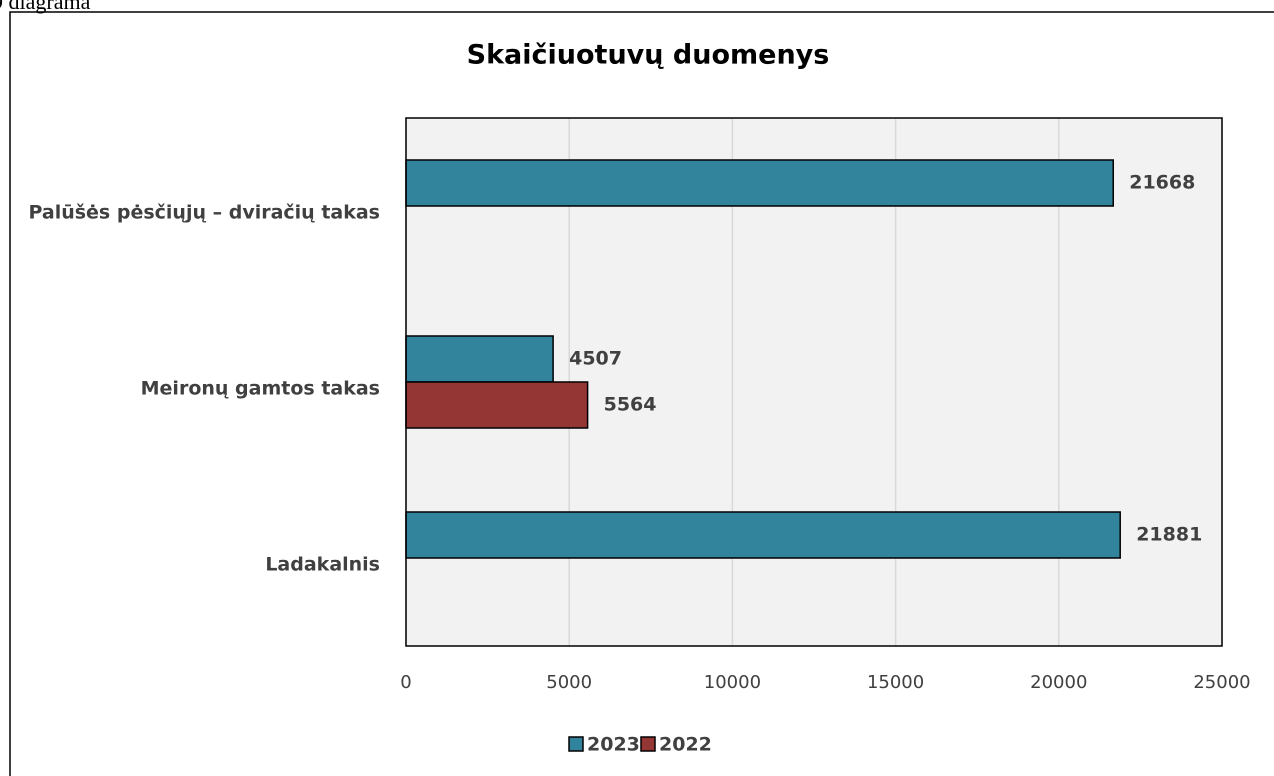  I want to click on legend-label: 2022, so click(685, 745).